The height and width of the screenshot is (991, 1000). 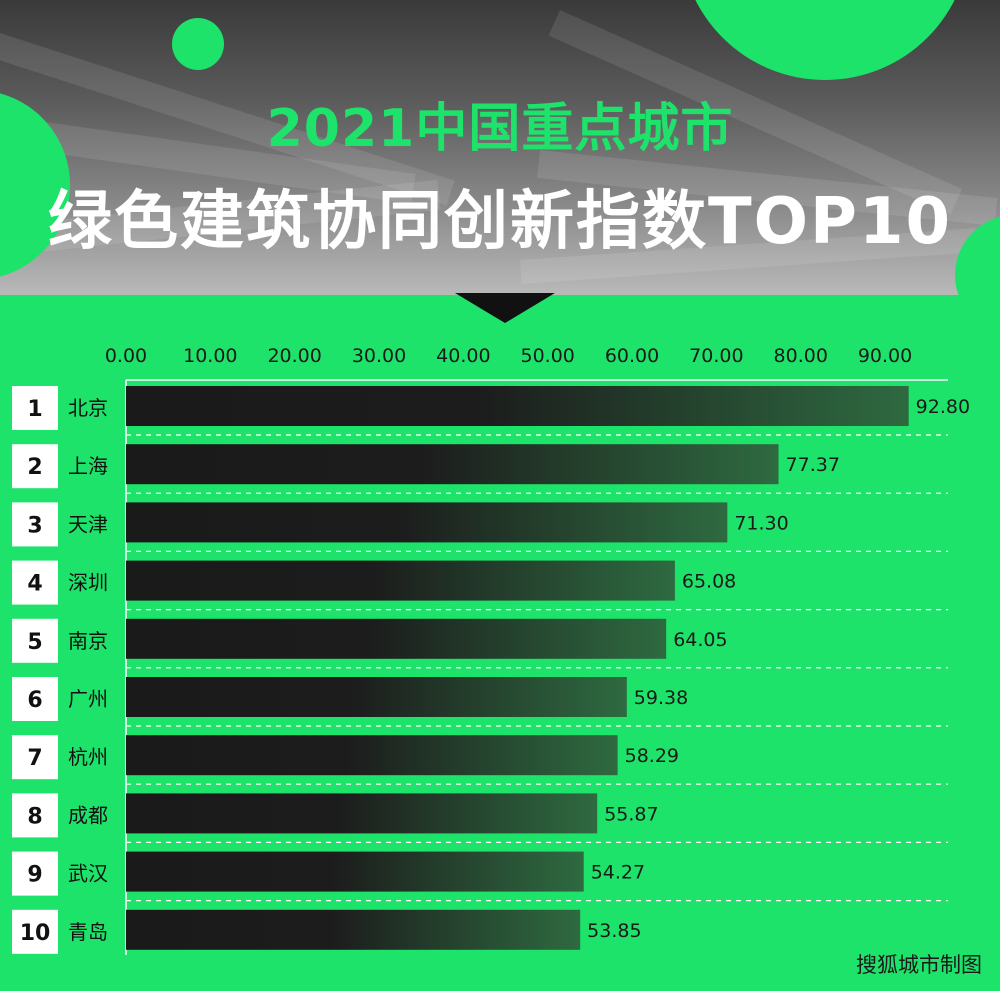 What do you see at coordinates (88, 641) in the screenshot?
I see `city-label: 南京` at bounding box center [88, 641].